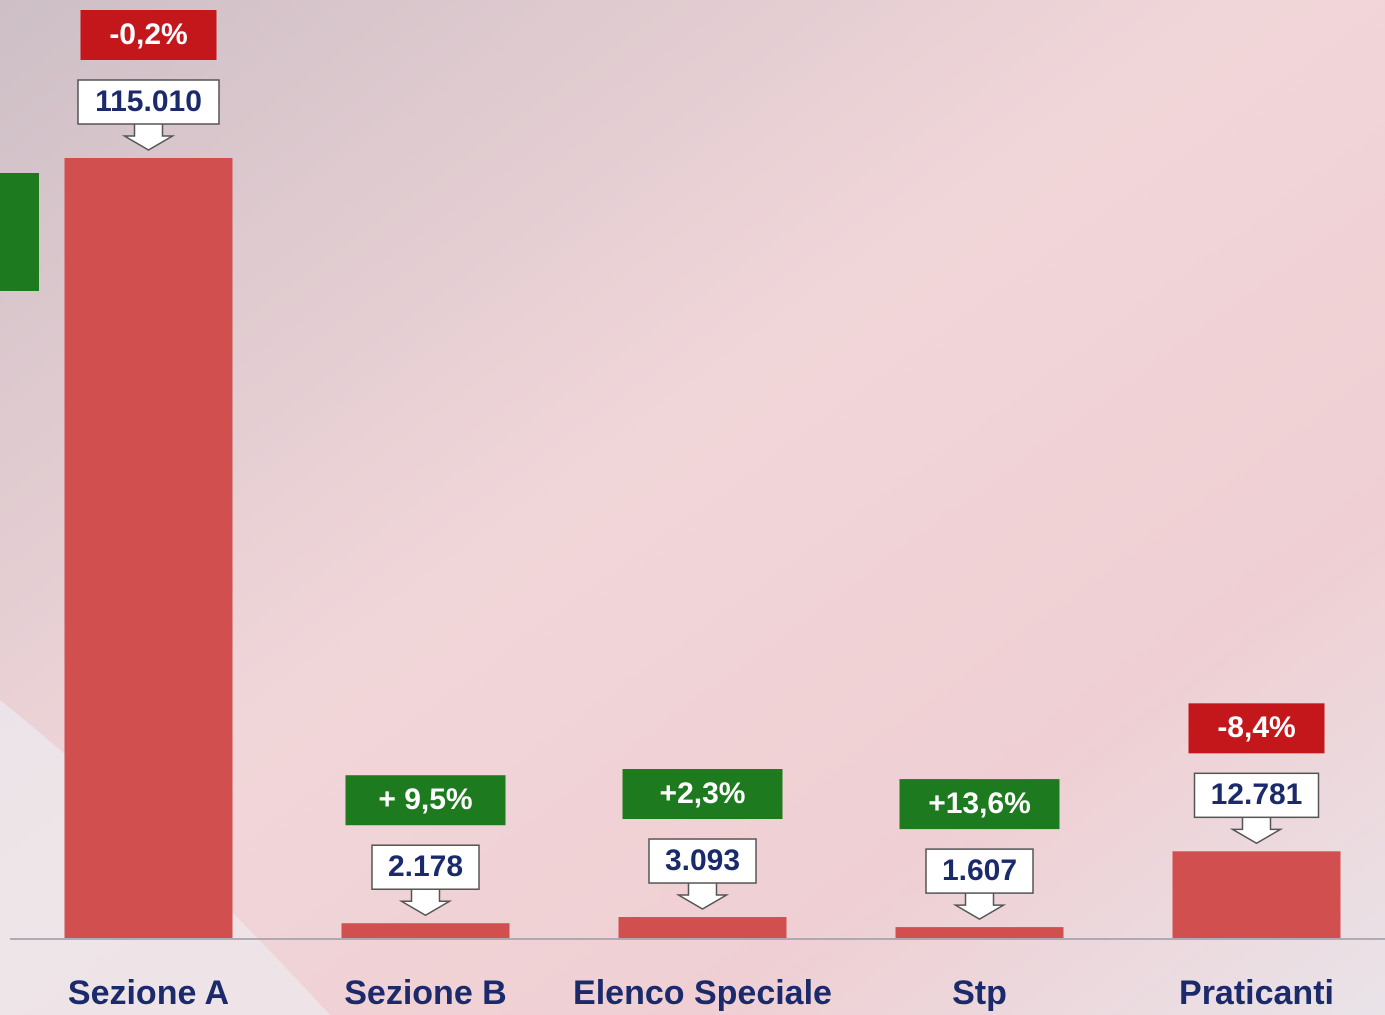 The image size is (1385, 1015). I want to click on value-label: 2.178, so click(425, 866).